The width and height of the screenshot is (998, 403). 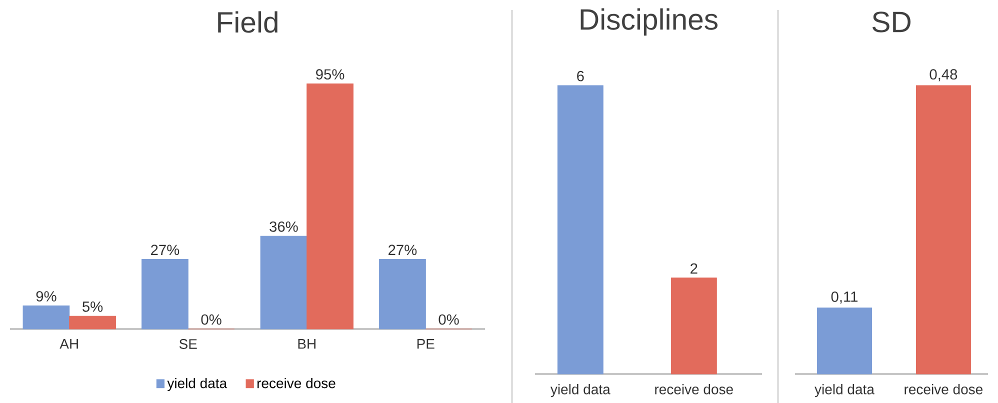 I want to click on data-label: 36%, so click(x=284, y=226).